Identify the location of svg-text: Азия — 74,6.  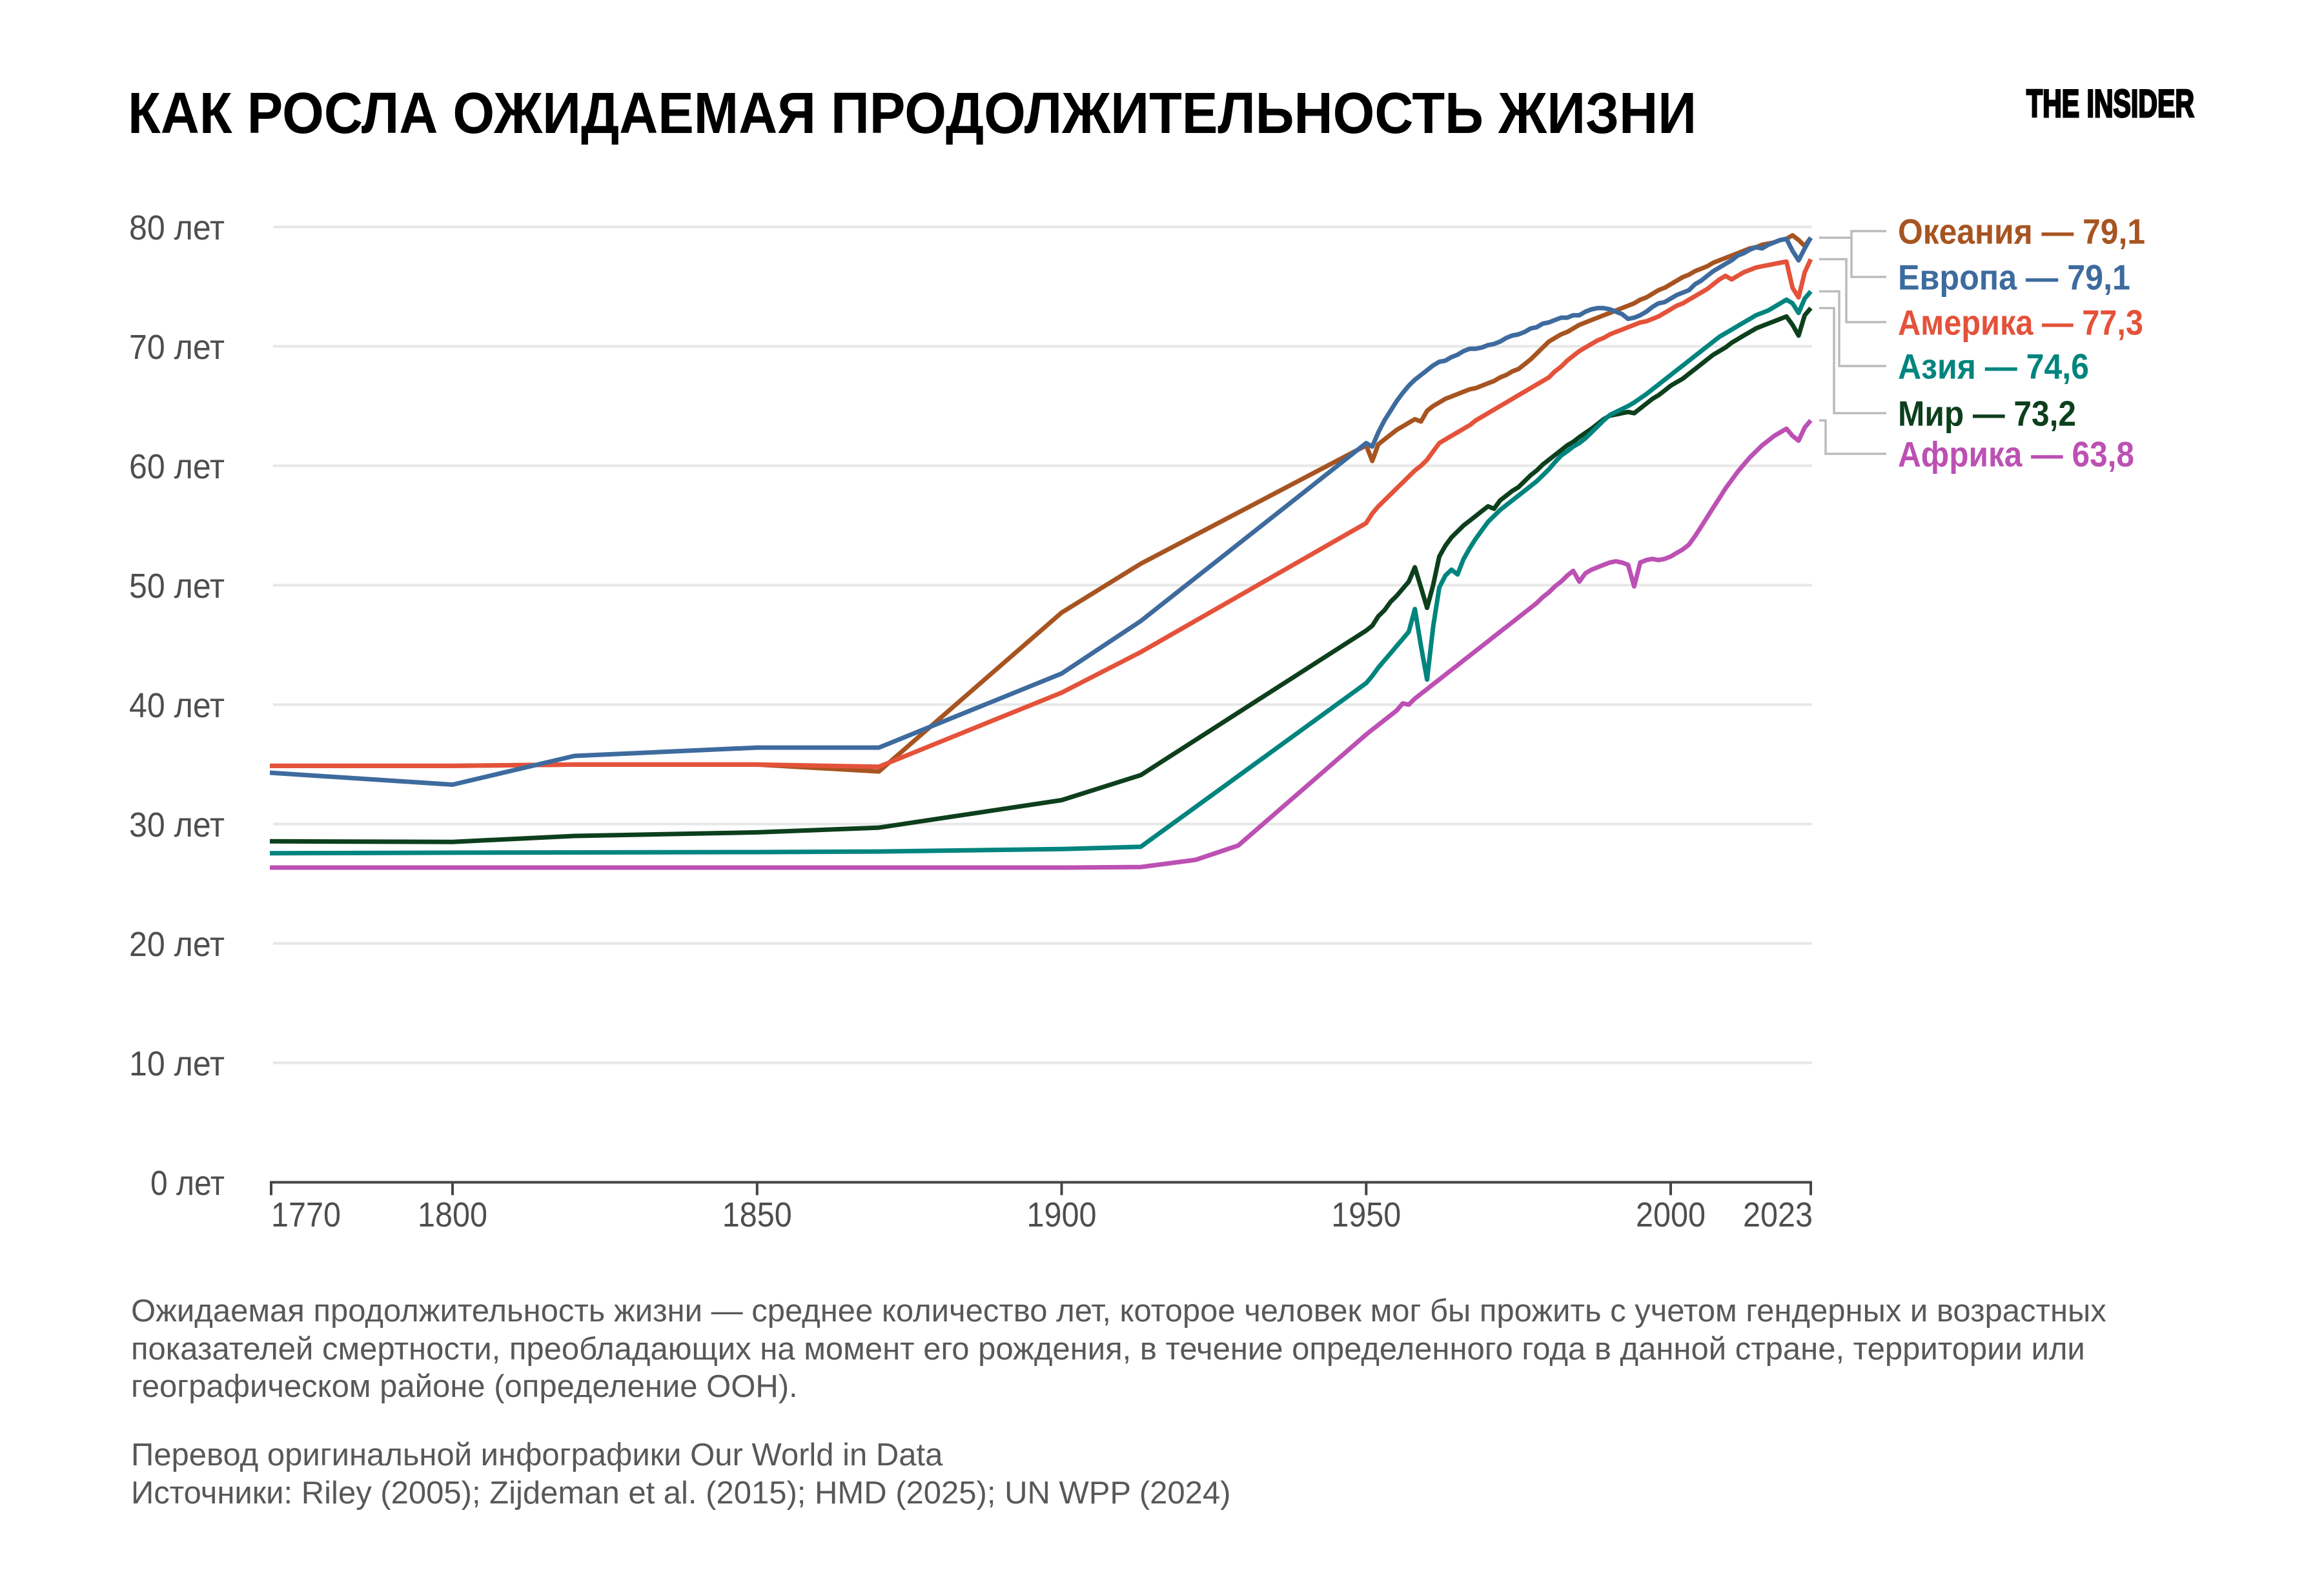
(1993, 367).